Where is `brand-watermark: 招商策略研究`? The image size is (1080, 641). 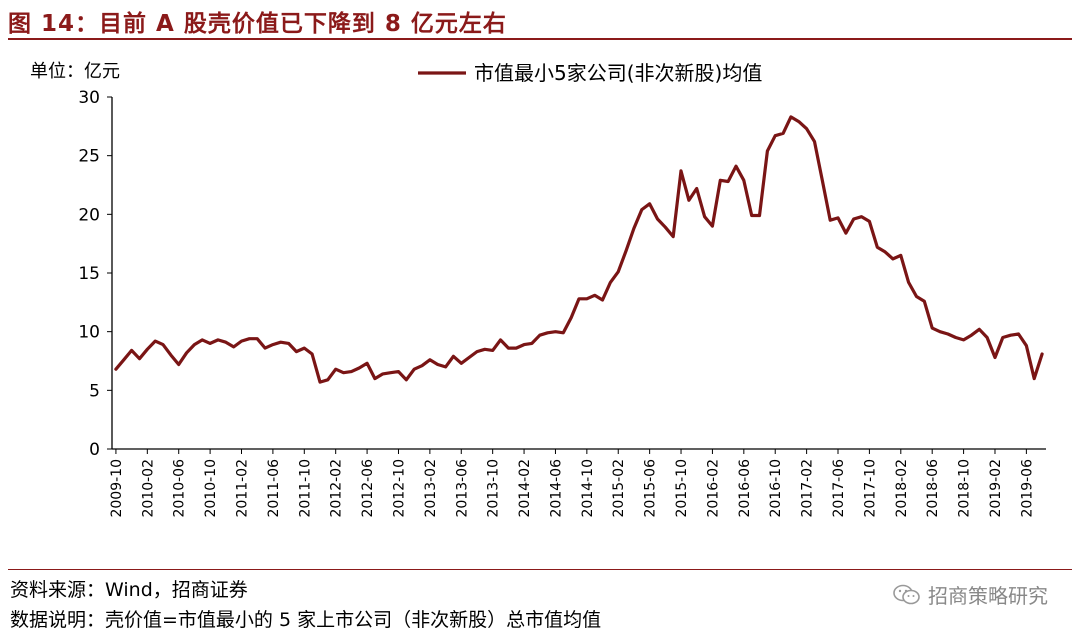 brand-watermark: 招商策略研究 is located at coordinates (970, 594).